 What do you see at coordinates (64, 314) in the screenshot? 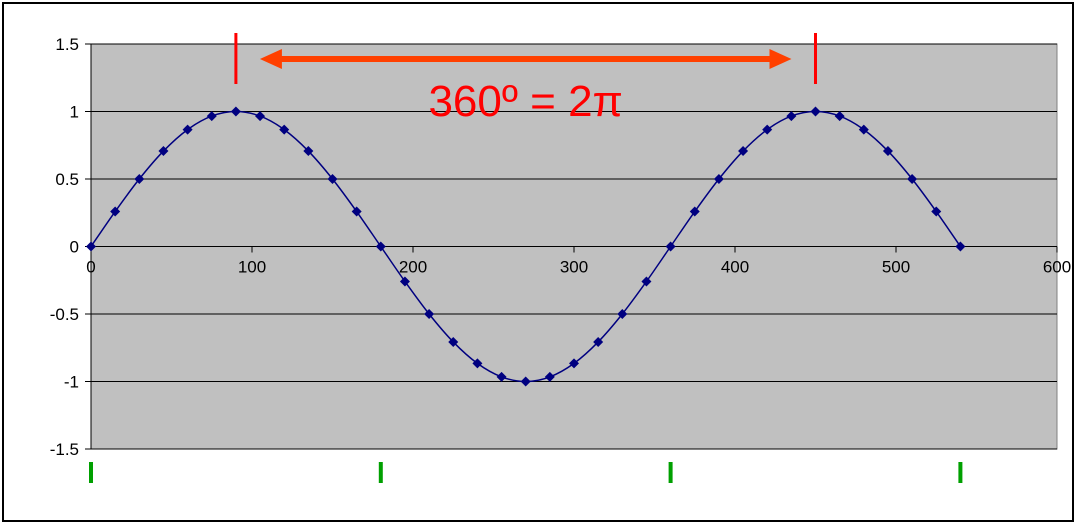
I see `y-tick-label: -0.5` at bounding box center [64, 314].